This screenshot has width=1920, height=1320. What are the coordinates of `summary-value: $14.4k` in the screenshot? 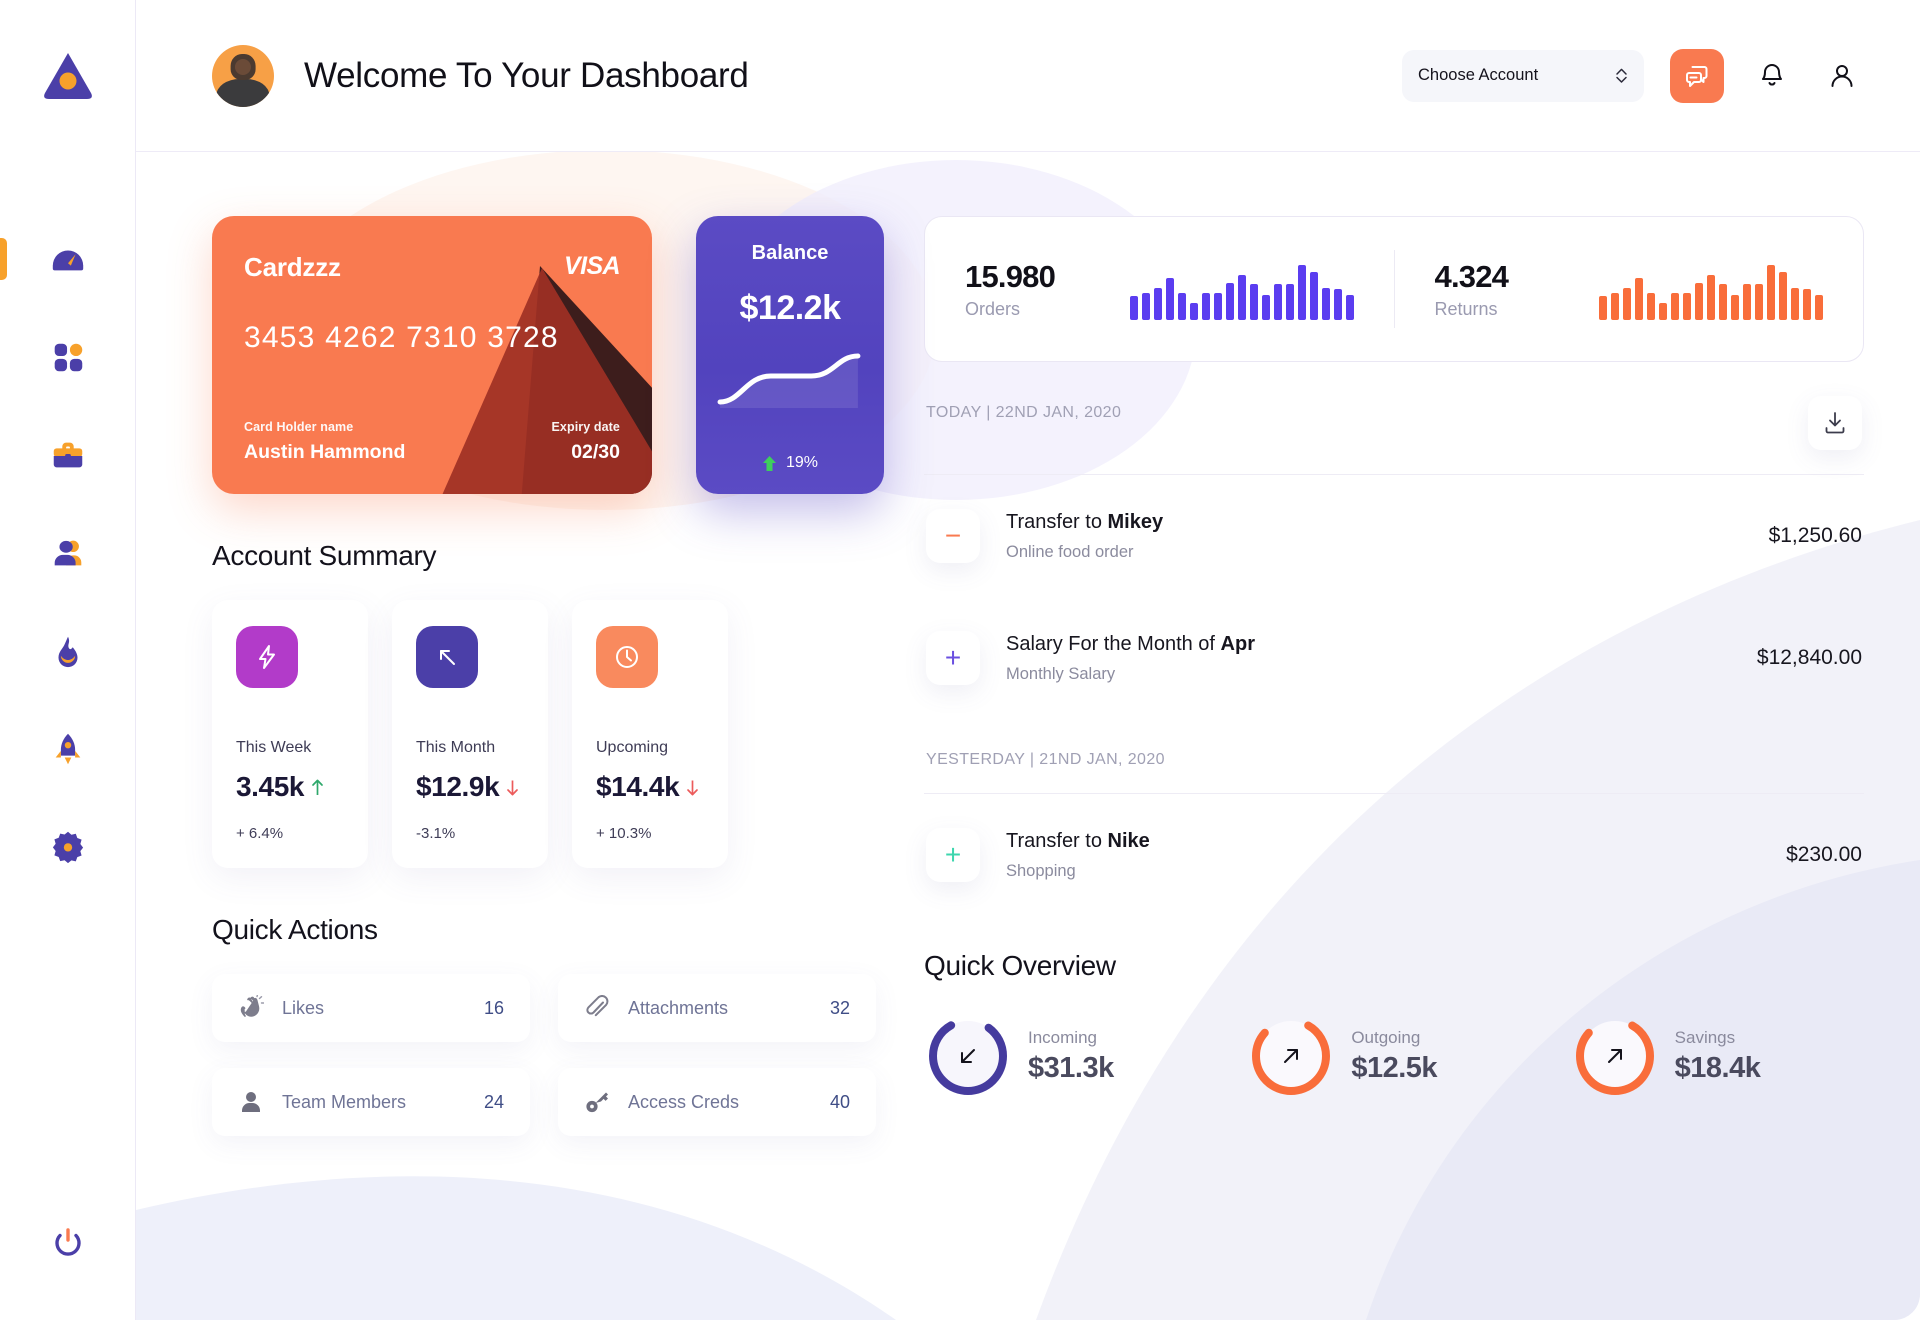 It's located at (652, 787).